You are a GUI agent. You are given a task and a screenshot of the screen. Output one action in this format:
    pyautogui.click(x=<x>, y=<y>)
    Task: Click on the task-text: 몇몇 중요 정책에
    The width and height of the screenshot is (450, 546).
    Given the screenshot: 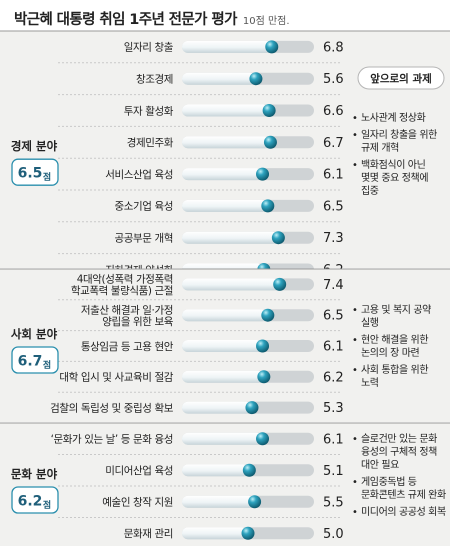 What is the action you would take?
    pyautogui.click(x=394, y=178)
    